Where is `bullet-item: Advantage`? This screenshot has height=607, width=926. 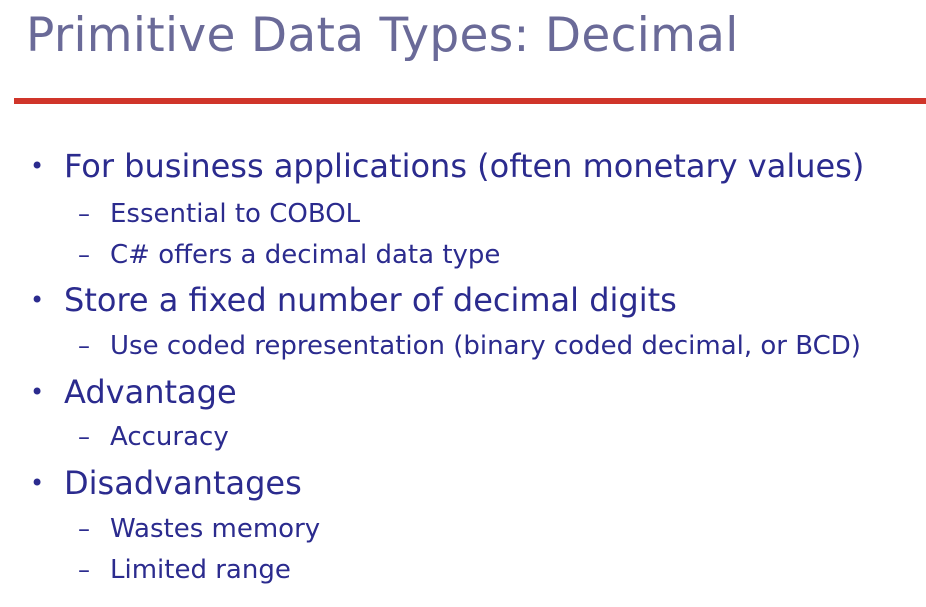
bullet-item: Advantage is located at coordinates (150, 392).